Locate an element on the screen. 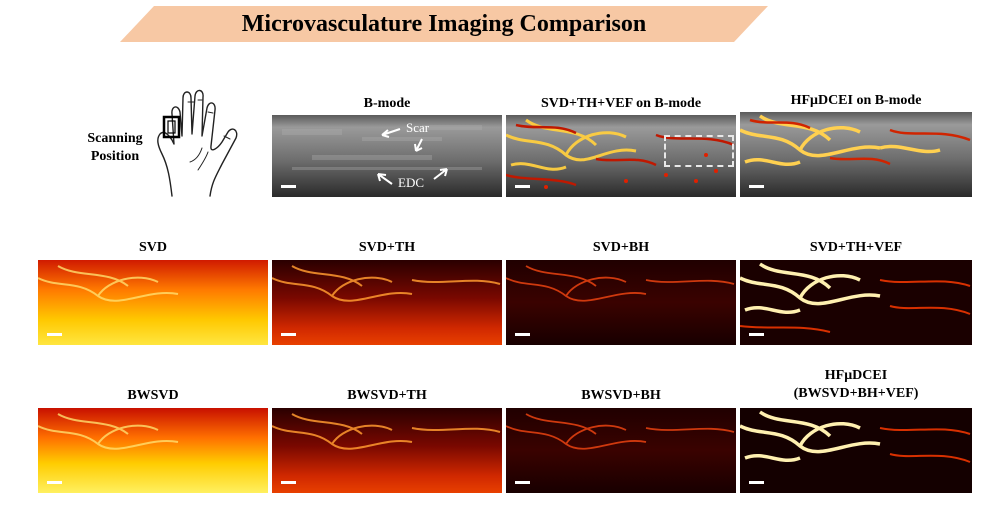 The image size is (1000, 510). panel-bwsvd-th is located at coordinates (387, 450).